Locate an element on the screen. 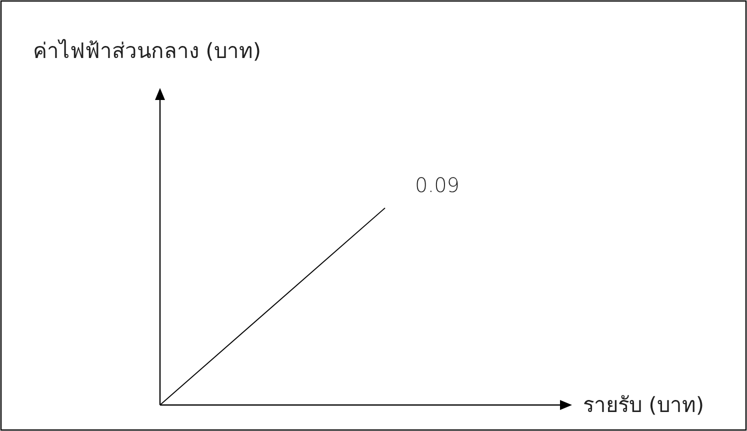  chart-title: ค่าไฟฟ้าส่วนกลาง (บาท) is located at coordinates (147, 51).